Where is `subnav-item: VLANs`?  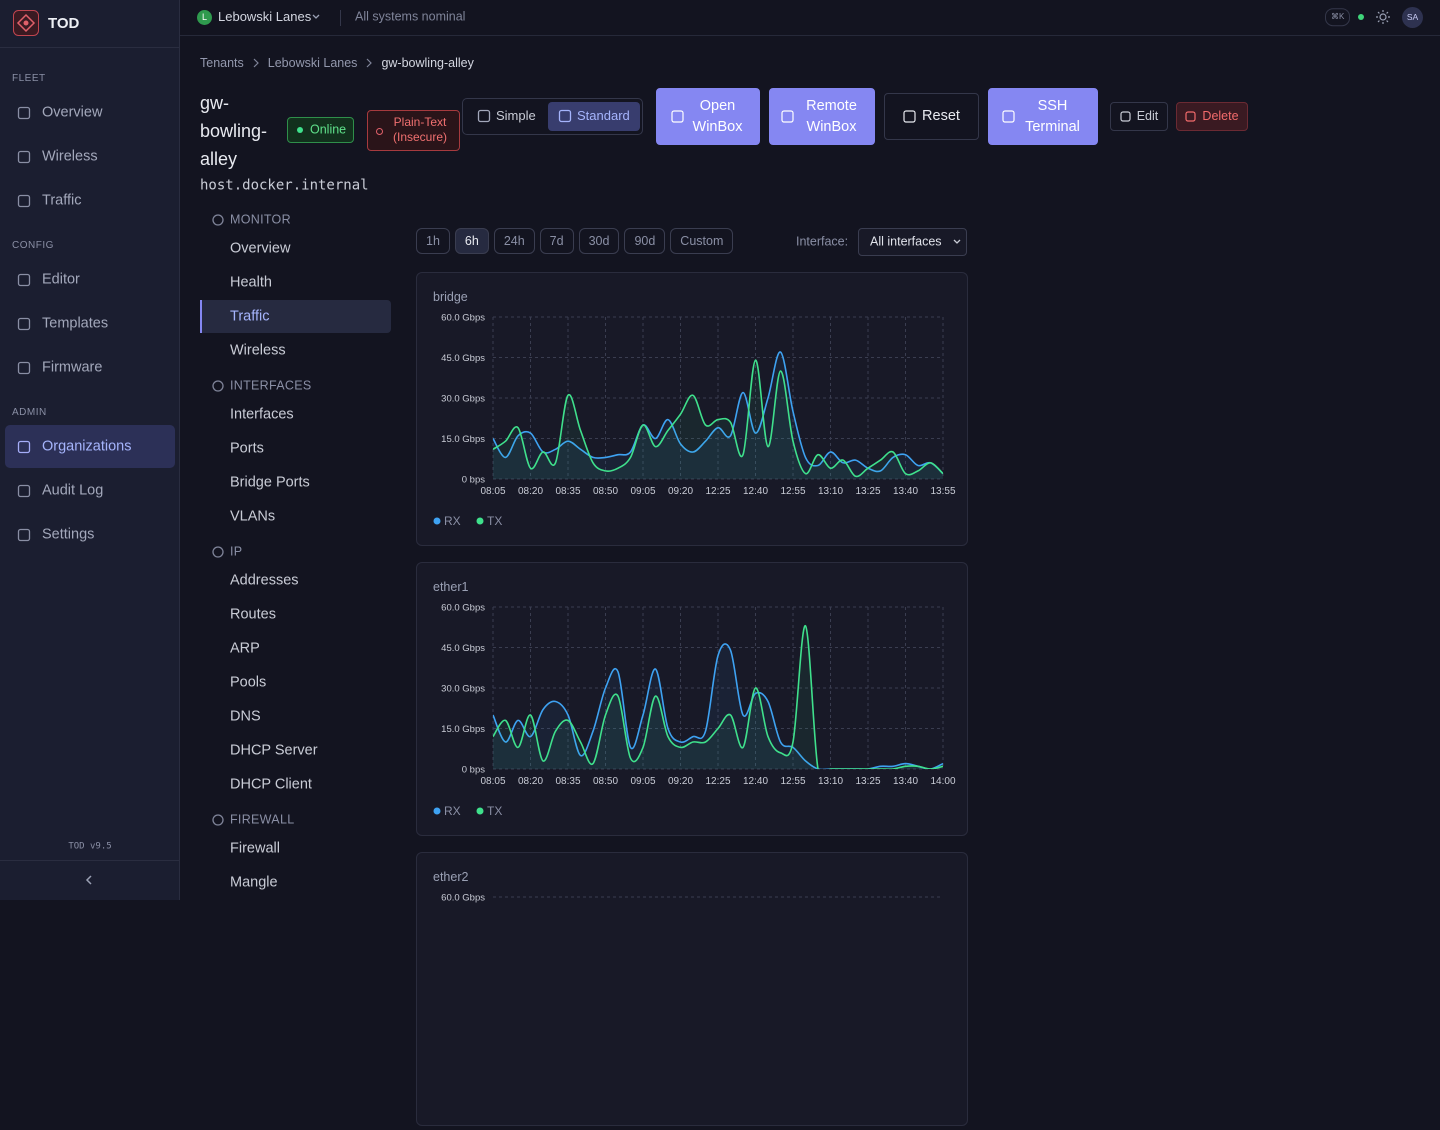
subnav-item: VLANs is located at coordinates (253, 516).